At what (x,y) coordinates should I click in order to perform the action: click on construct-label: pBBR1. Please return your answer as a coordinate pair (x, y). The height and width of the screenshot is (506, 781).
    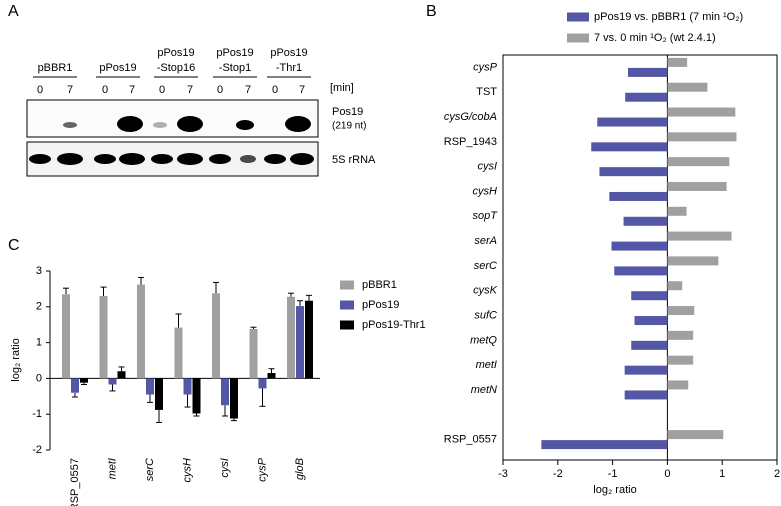
    Looking at the image, I should click on (55, 68).